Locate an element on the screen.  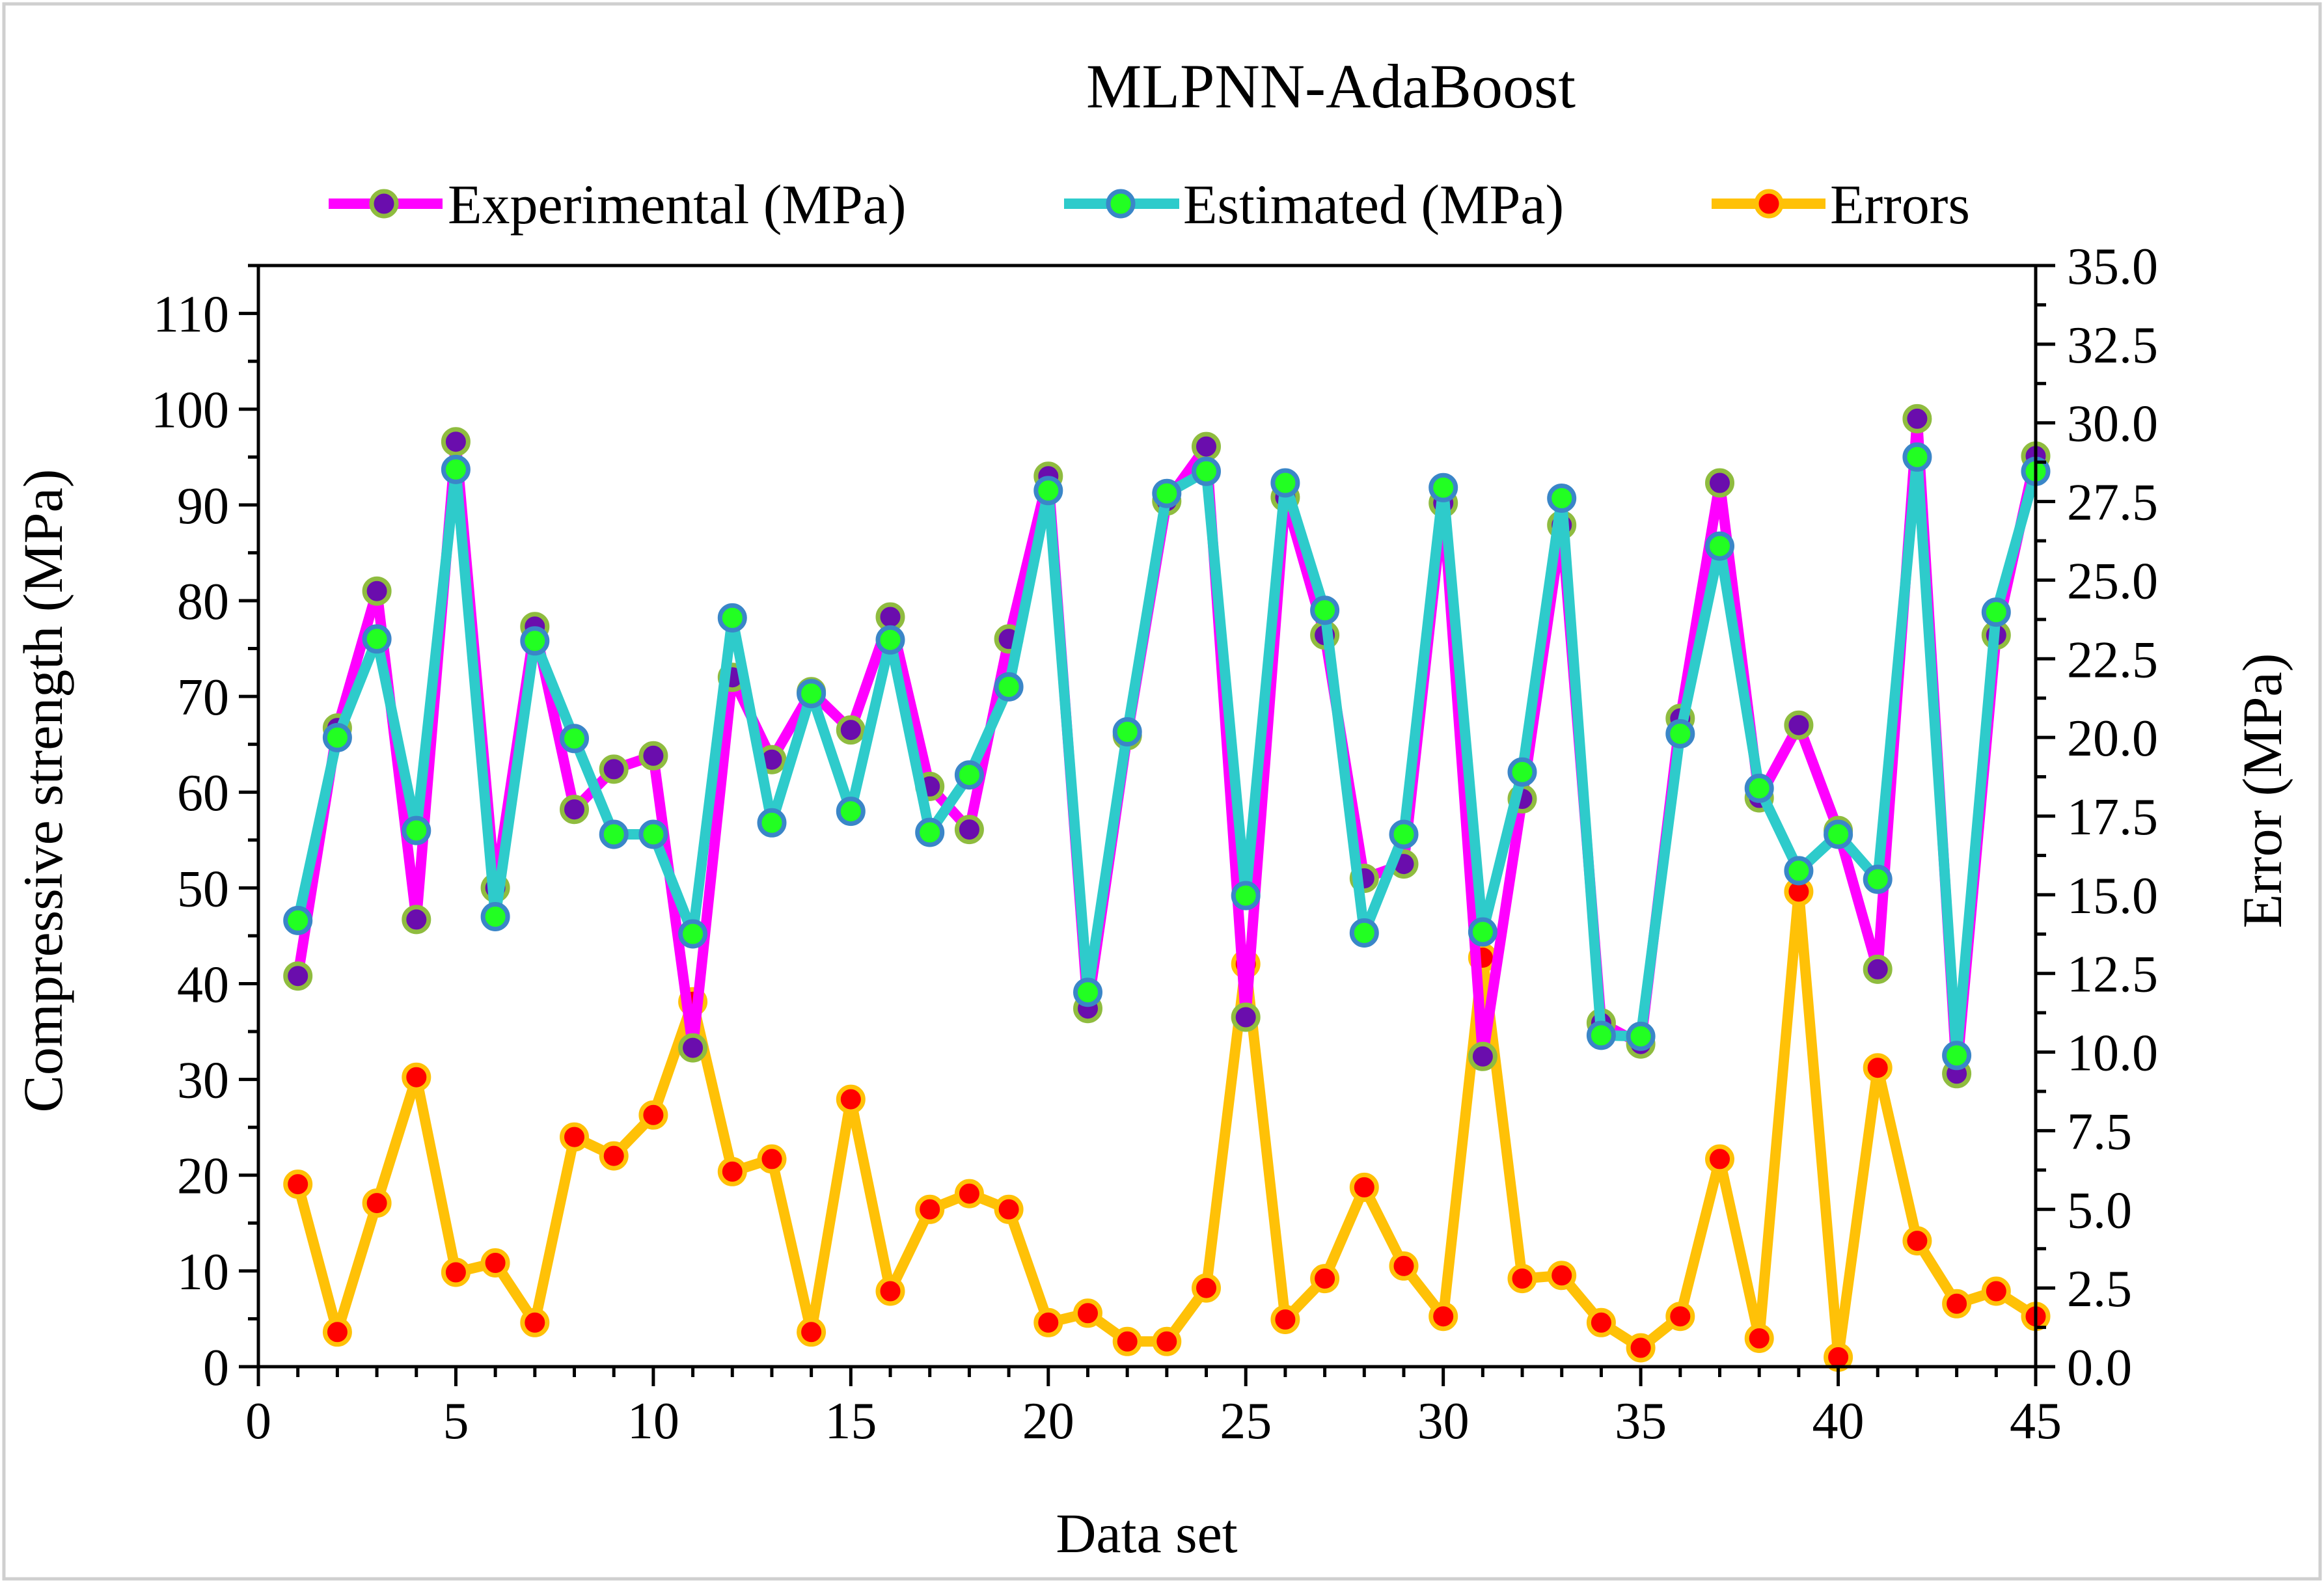
legend-marker-estimated is located at coordinates (1121, 204).